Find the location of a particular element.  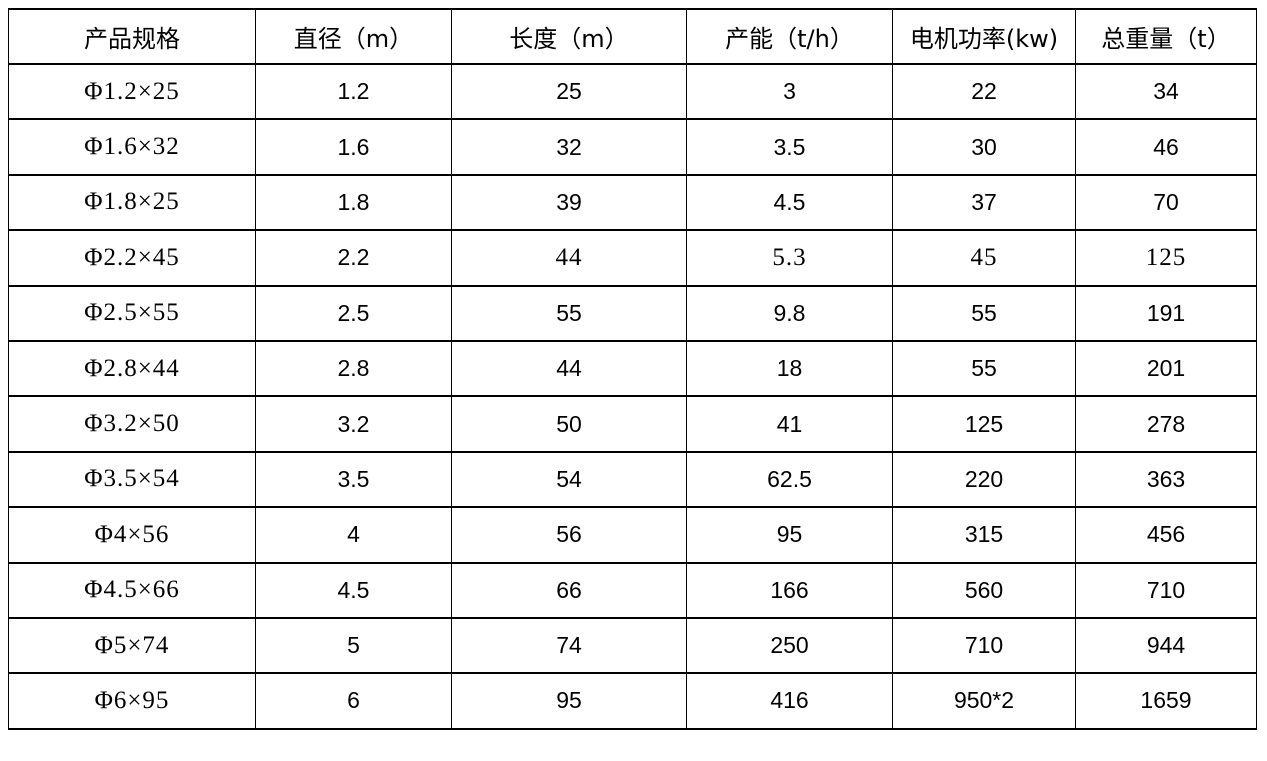

cell-diameter: 3.5 is located at coordinates (353, 479).